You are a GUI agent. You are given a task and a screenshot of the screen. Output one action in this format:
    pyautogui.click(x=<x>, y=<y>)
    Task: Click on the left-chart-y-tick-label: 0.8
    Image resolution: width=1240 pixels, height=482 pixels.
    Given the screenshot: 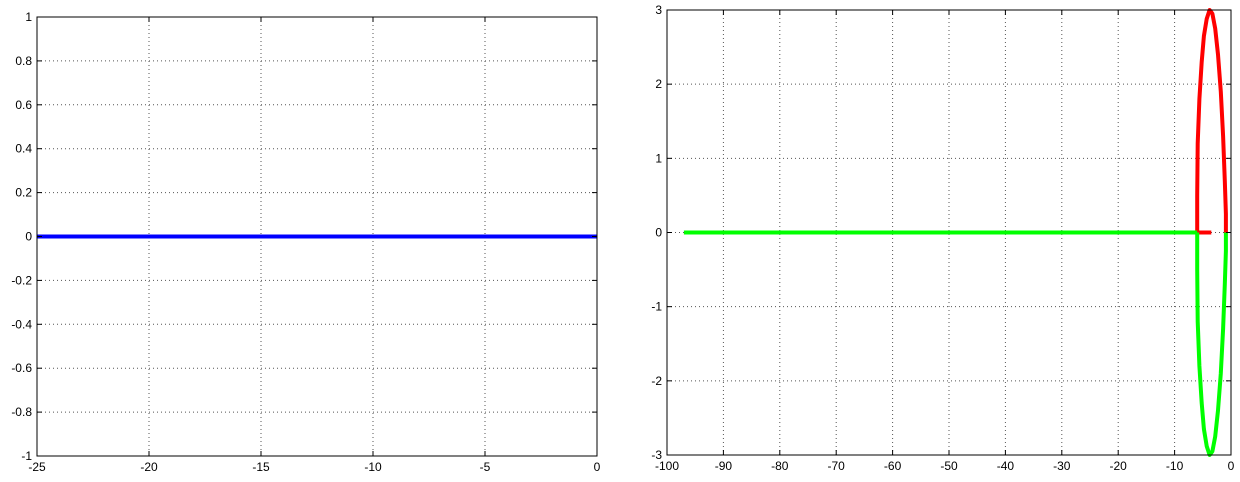 What is the action you would take?
    pyautogui.click(x=23, y=61)
    